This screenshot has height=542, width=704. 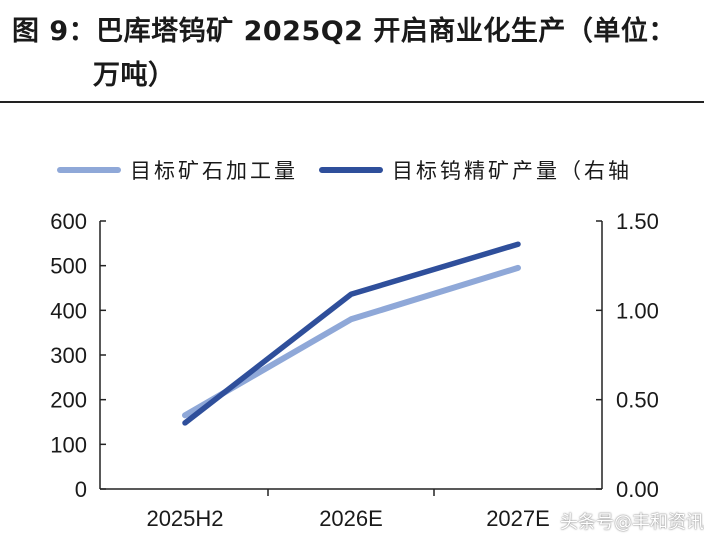 I want to click on legend-label-2: 目标钨精矿产量（右轴, so click(x=512, y=171).